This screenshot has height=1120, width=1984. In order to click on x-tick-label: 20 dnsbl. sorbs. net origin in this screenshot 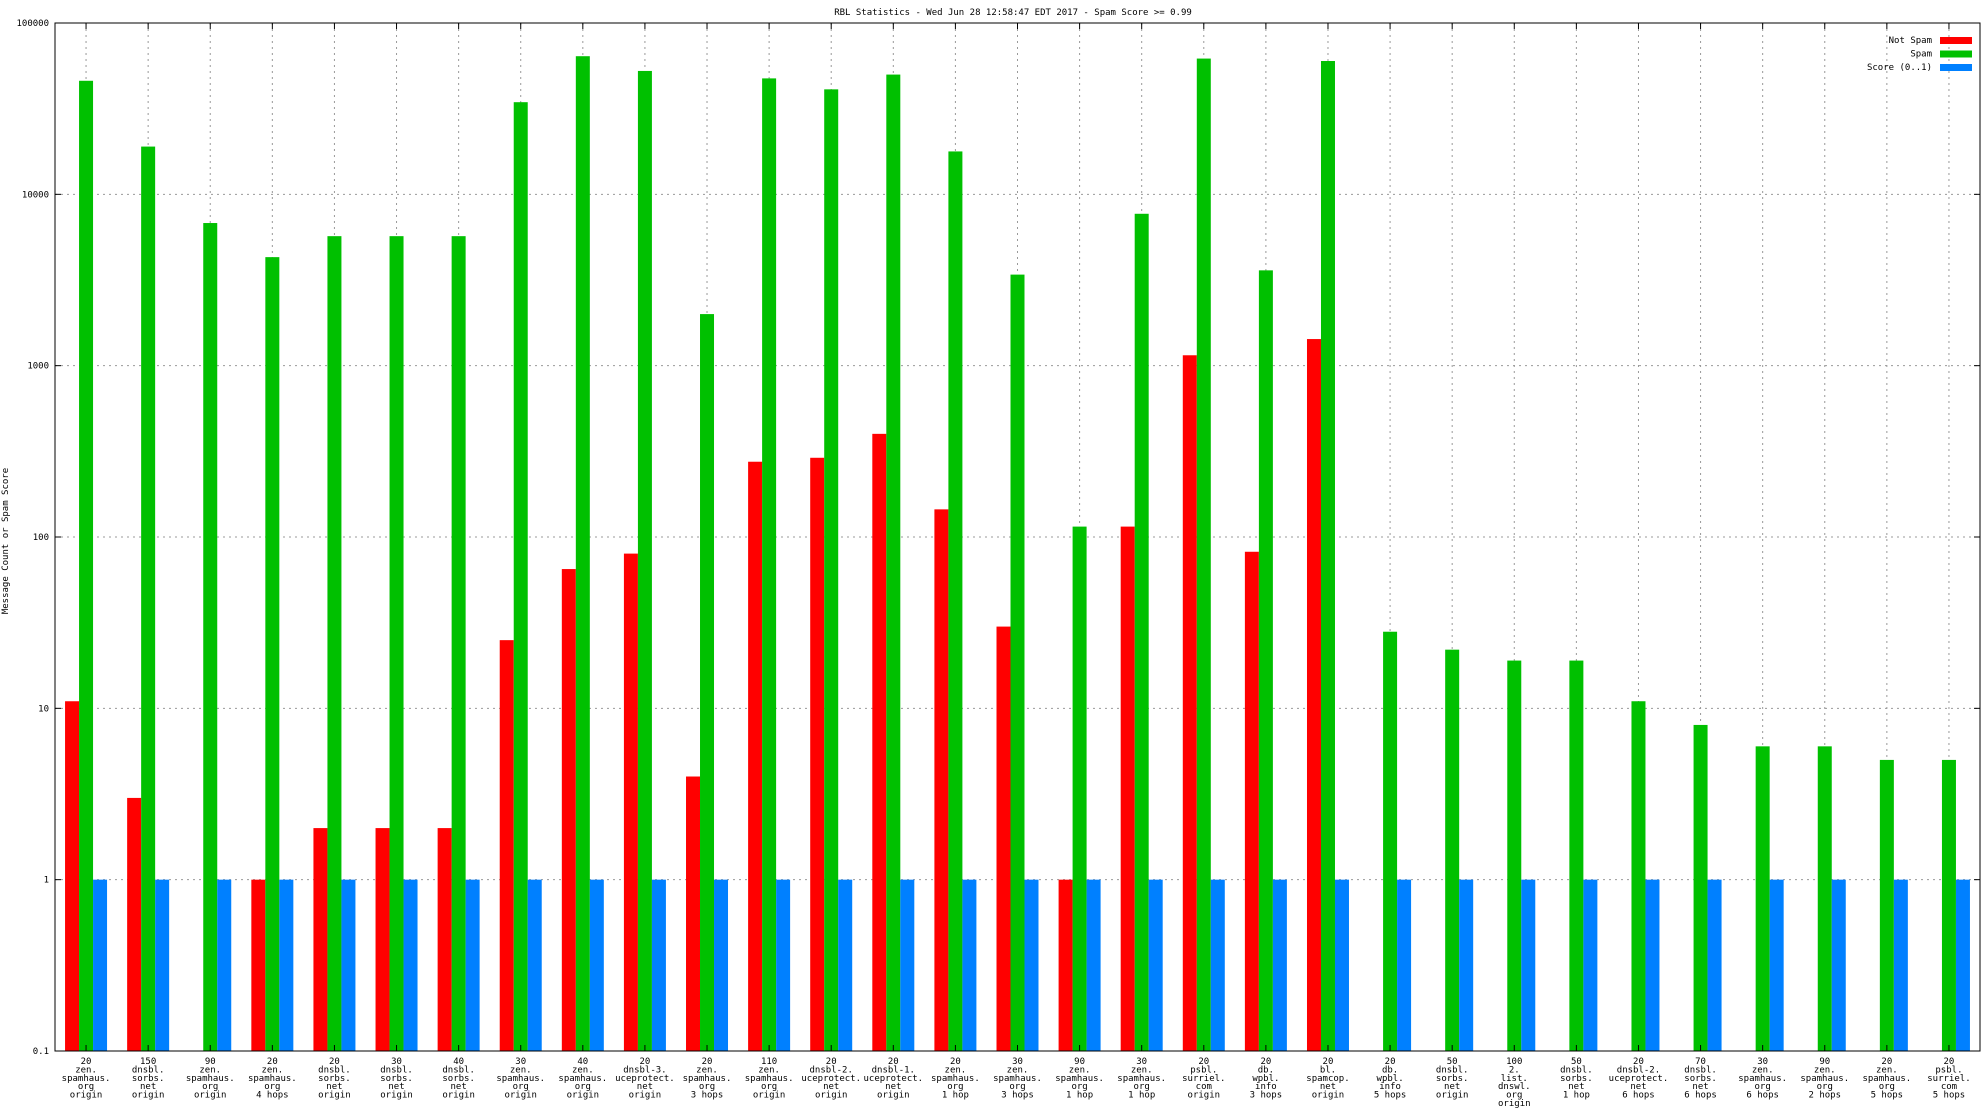, I will do `click(334, 1079)`.